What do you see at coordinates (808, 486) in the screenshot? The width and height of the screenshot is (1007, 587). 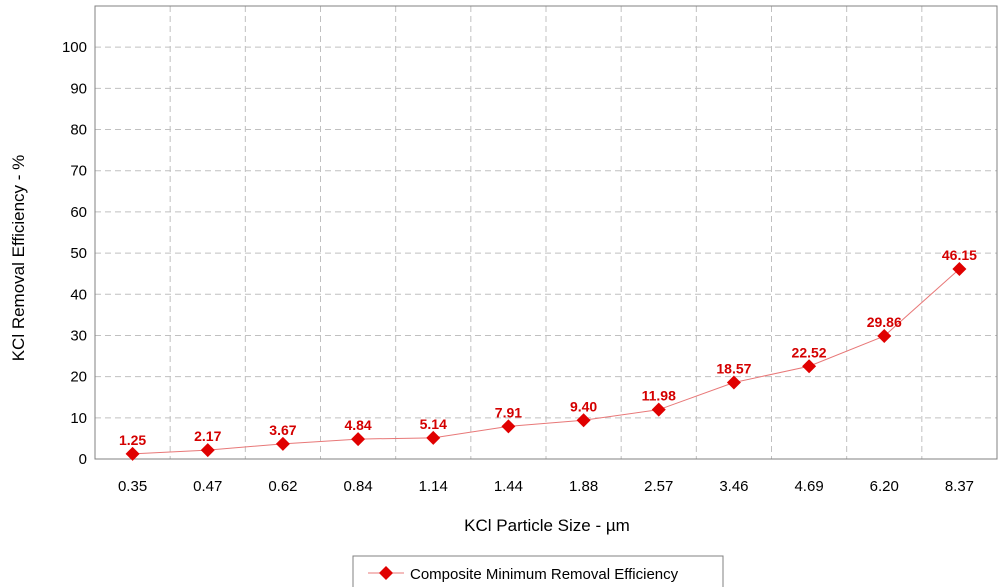 I see `x-tick-label: 4.69` at bounding box center [808, 486].